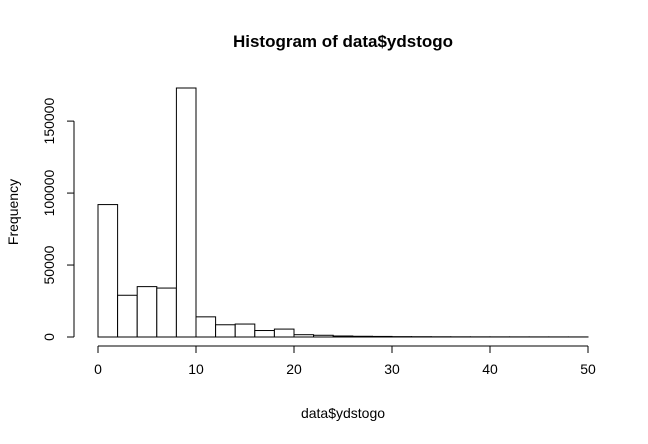 This screenshot has height=444, width=648. What do you see at coordinates (98, 369) in the screenshot?
I see `x-tick-label: 0` at bounding box center [98, 369].